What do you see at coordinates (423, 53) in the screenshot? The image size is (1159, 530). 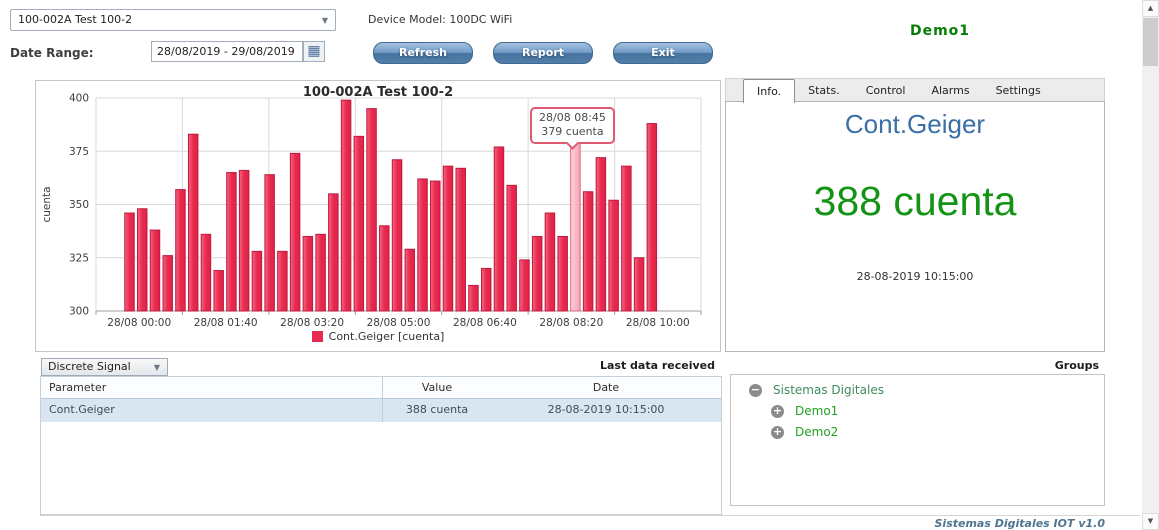 I see `refresh-button: Refresh` at bounding box center [423, 53].